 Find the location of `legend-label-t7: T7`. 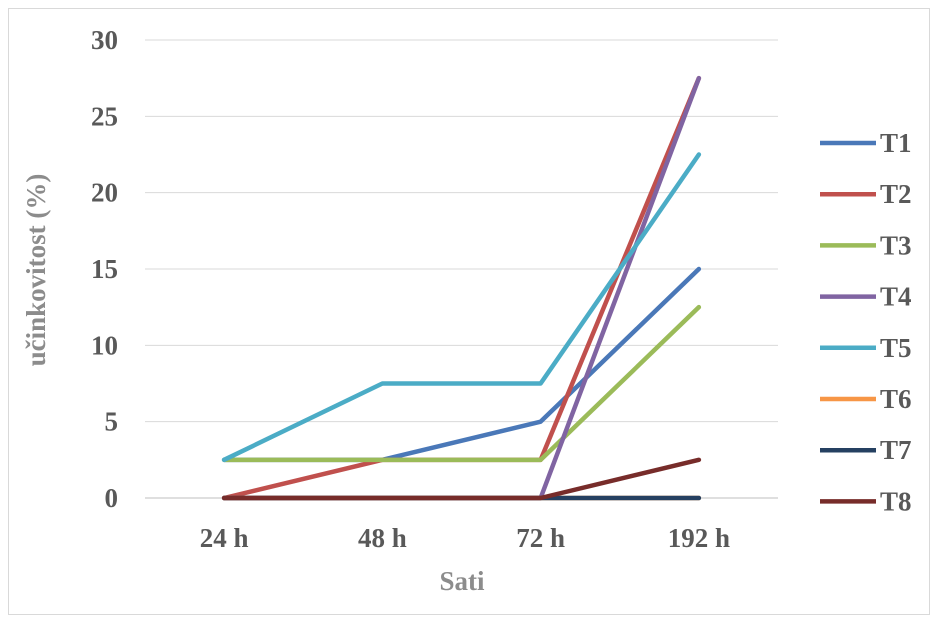

legend-label-t7: T7 is located at coordinates (896, 450).